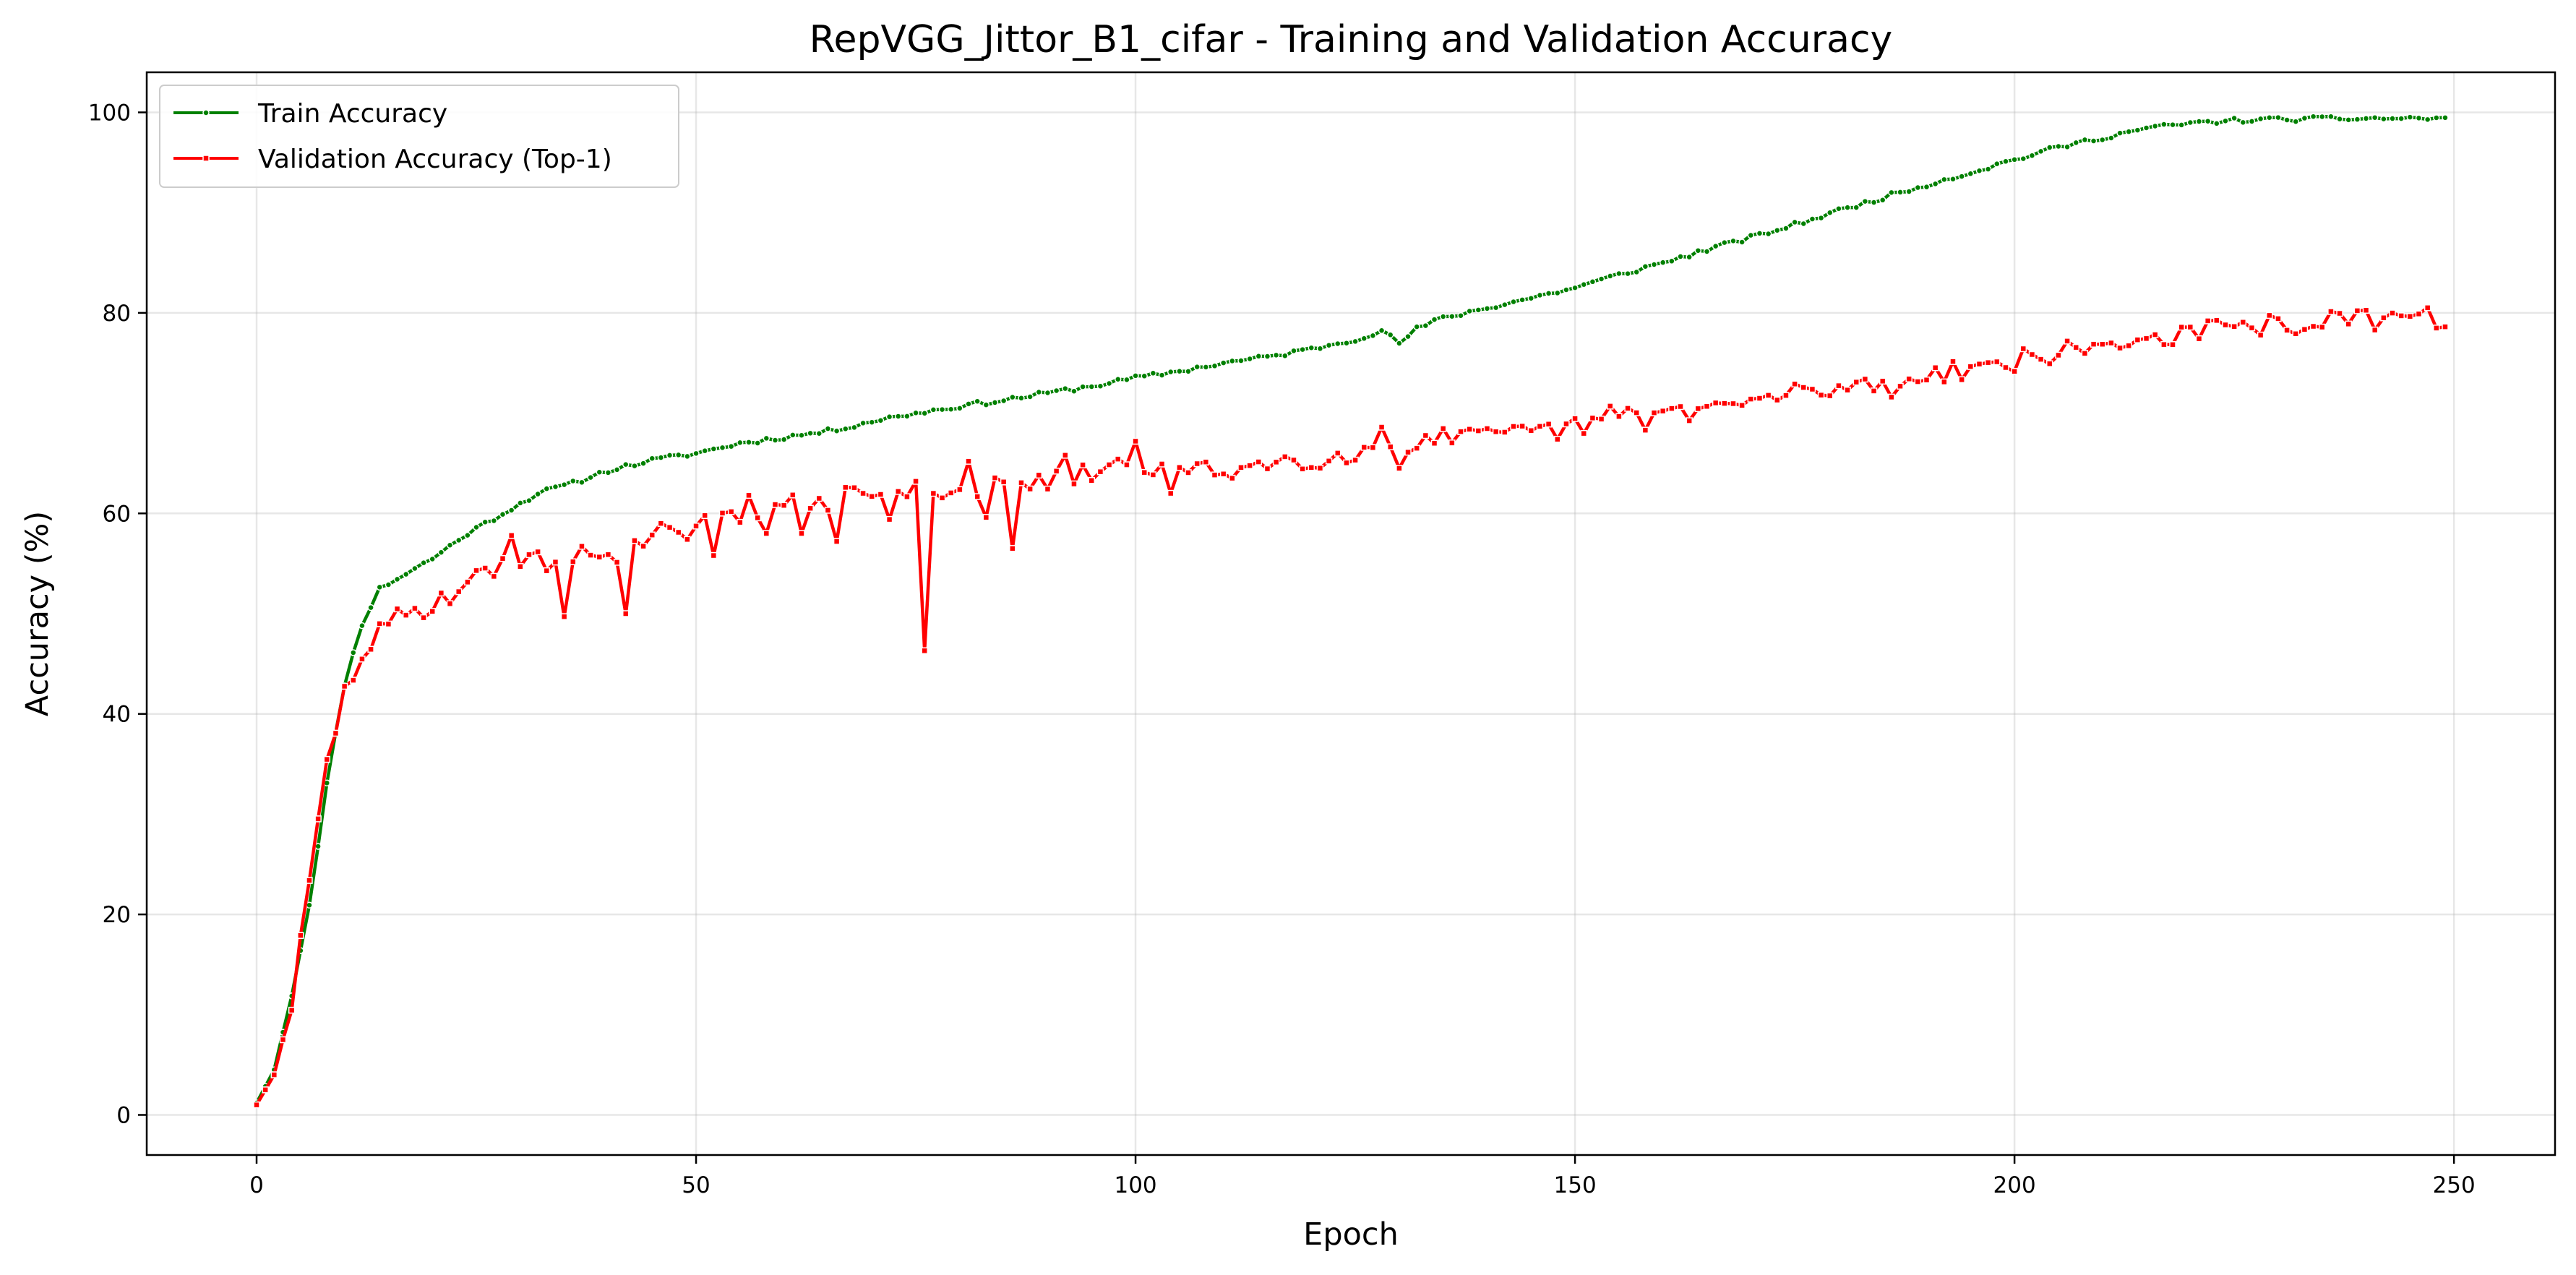 Image resolution: width=2576 pixels, height=1275 pixels. Describe the element at coordinates (435, 159) in the screenshot. I see `legend-label-validation: Validation Accuracy (Top-1)` at that location.